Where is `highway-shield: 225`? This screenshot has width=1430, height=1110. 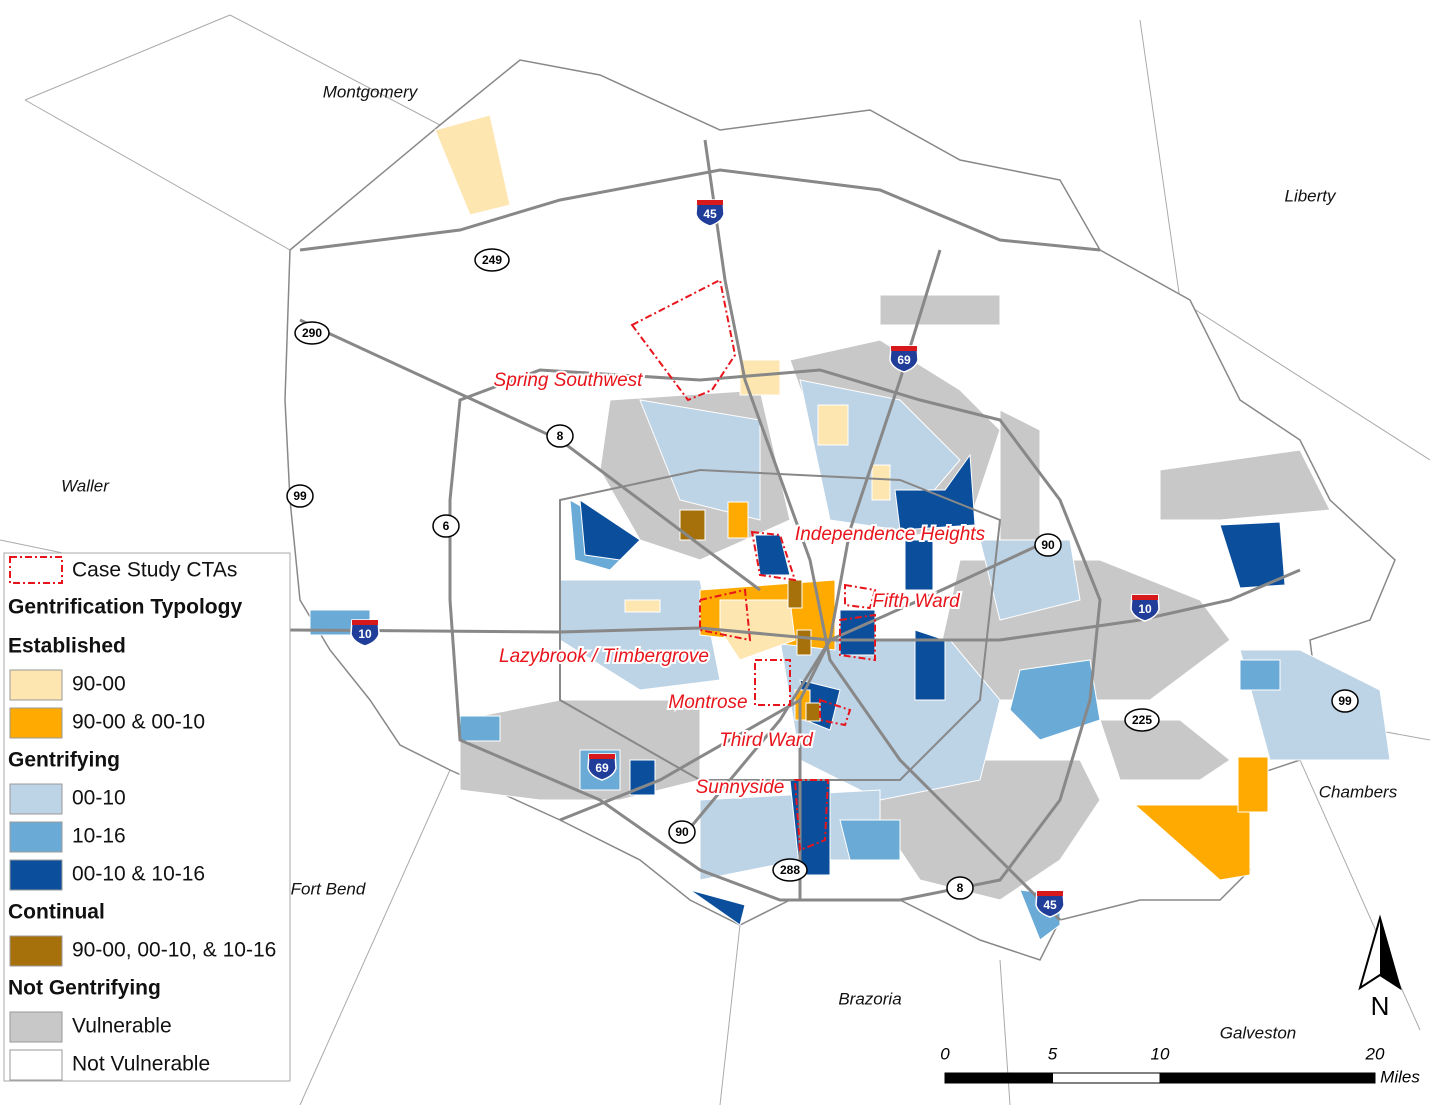
highway-shield: 225 is located at coordinates (1142, 720).